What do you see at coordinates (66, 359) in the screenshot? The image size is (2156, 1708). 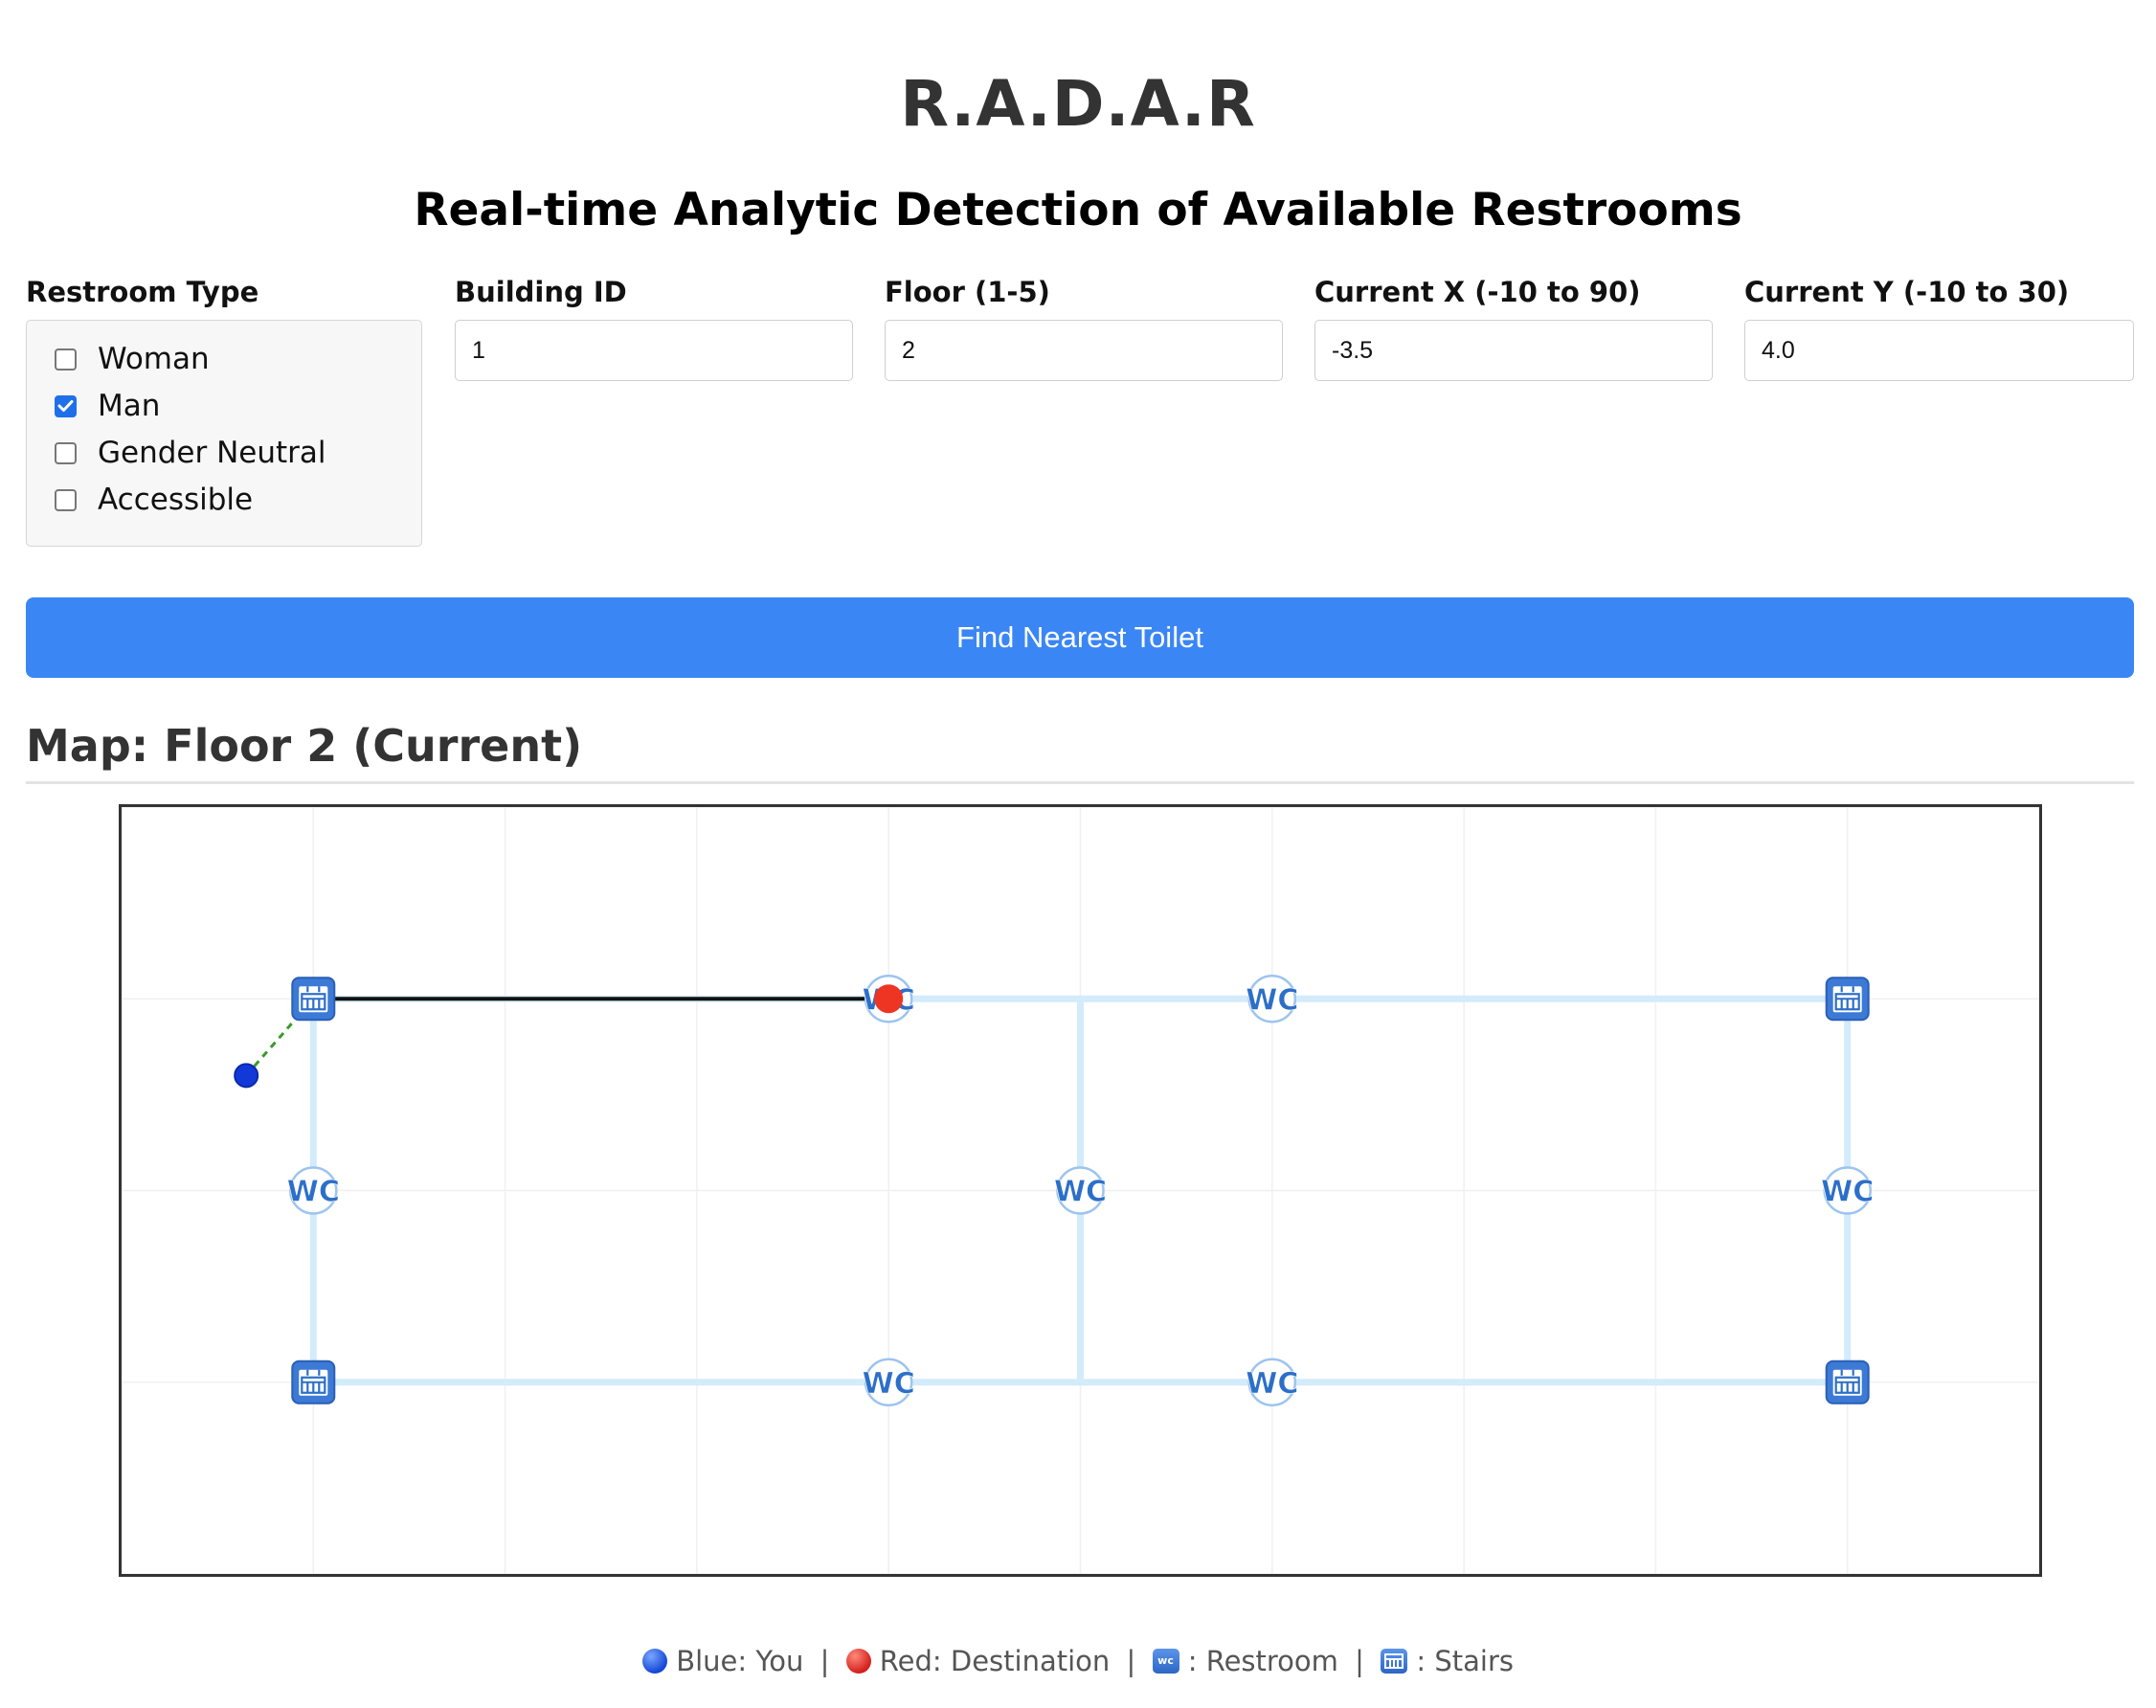 I see `checkbox-woman` at bounding box center [66, 359].